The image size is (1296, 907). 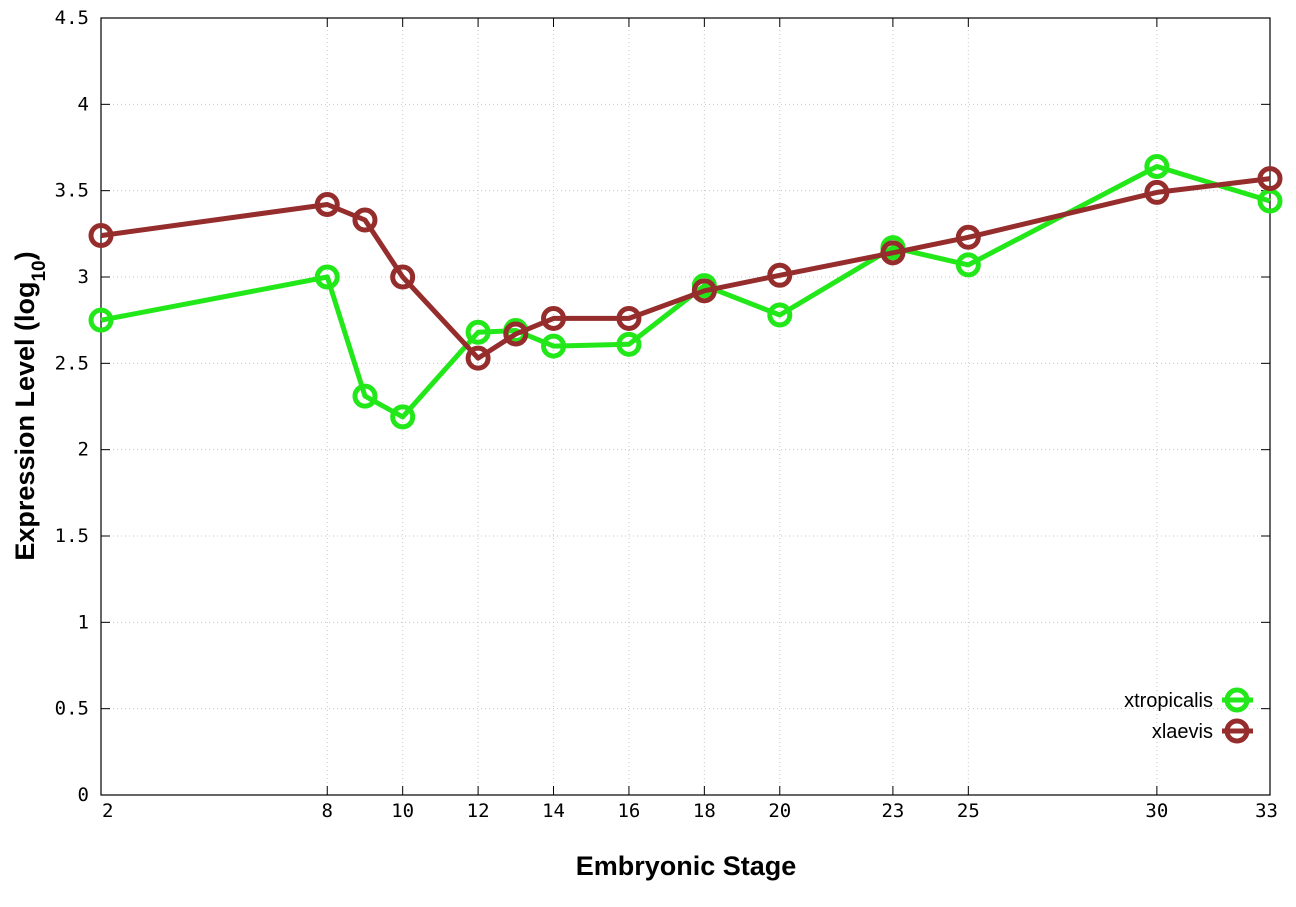 I want to click on x-tick-label: 20, so click(x=779, y=811).